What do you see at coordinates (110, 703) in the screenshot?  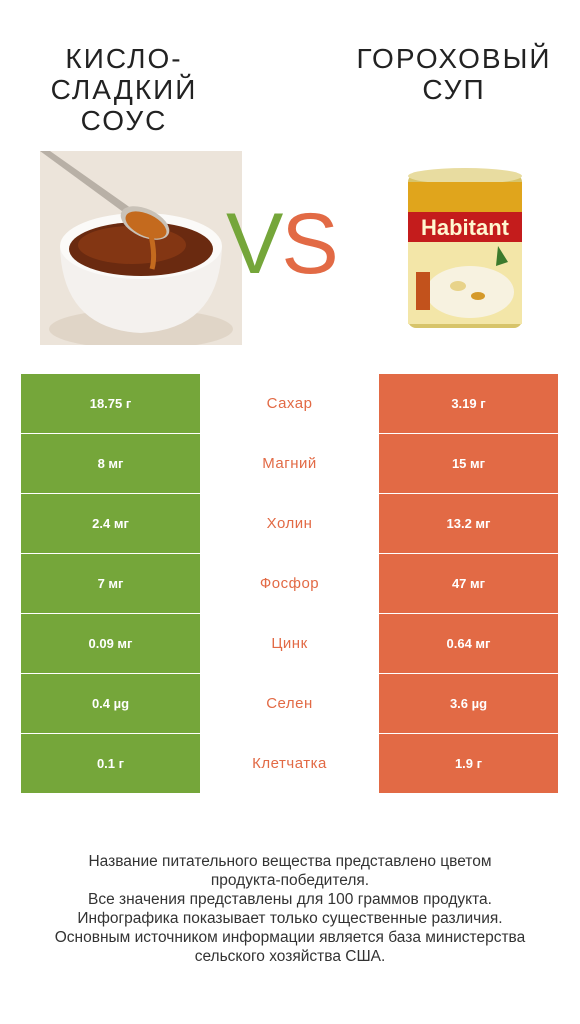 I see `left-value: 0.4 µg` at bounding box center [110, 703].